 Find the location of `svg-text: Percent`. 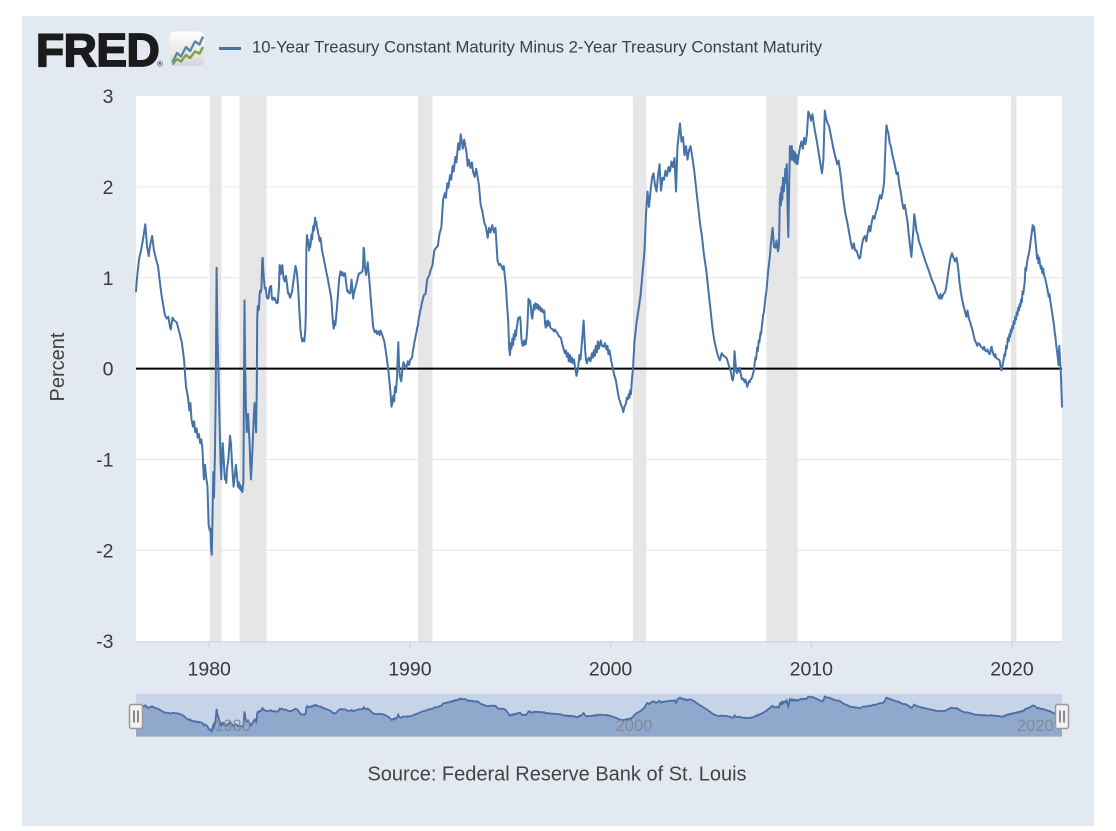

svg-text: Percent is located at coordinates (58, 366).